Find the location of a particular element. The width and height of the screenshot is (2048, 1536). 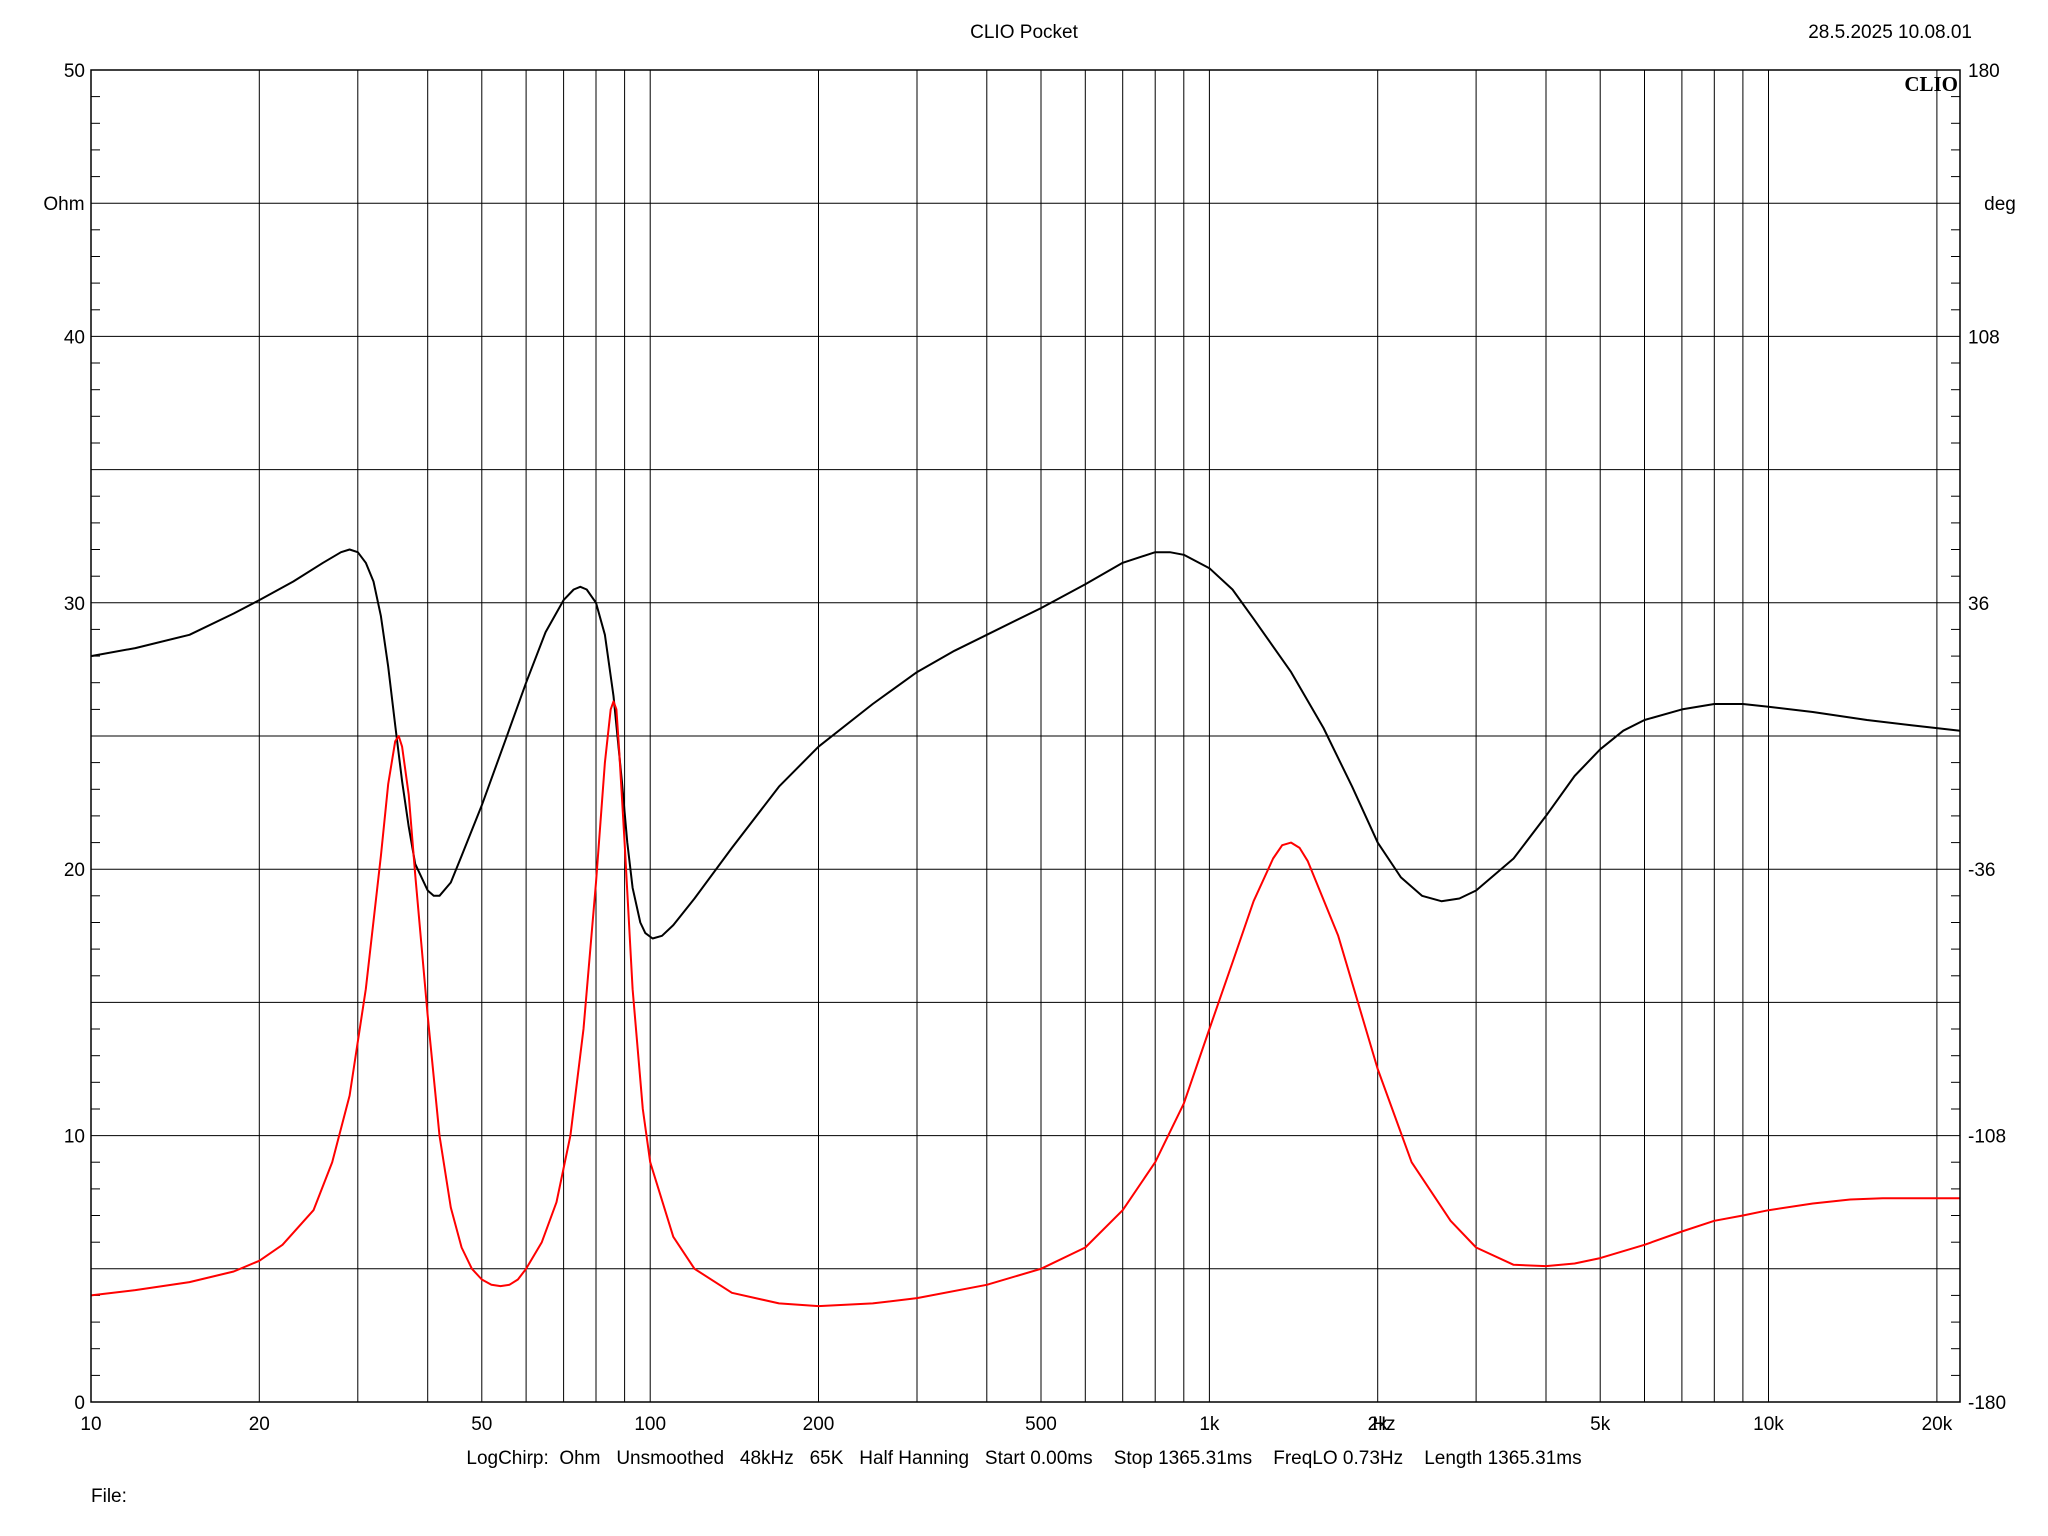

y-tick-label: 20 is located at coordinates (74, 870).